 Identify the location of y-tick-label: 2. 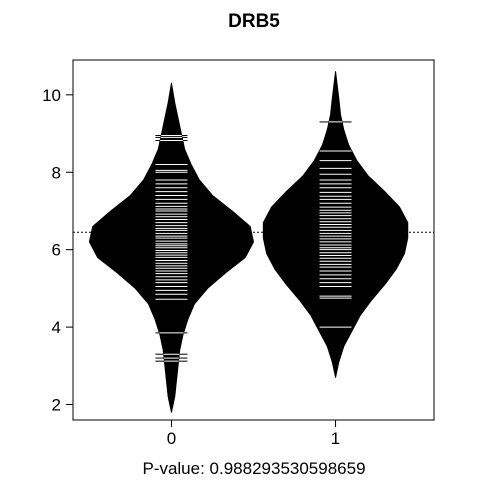
(56, 405).